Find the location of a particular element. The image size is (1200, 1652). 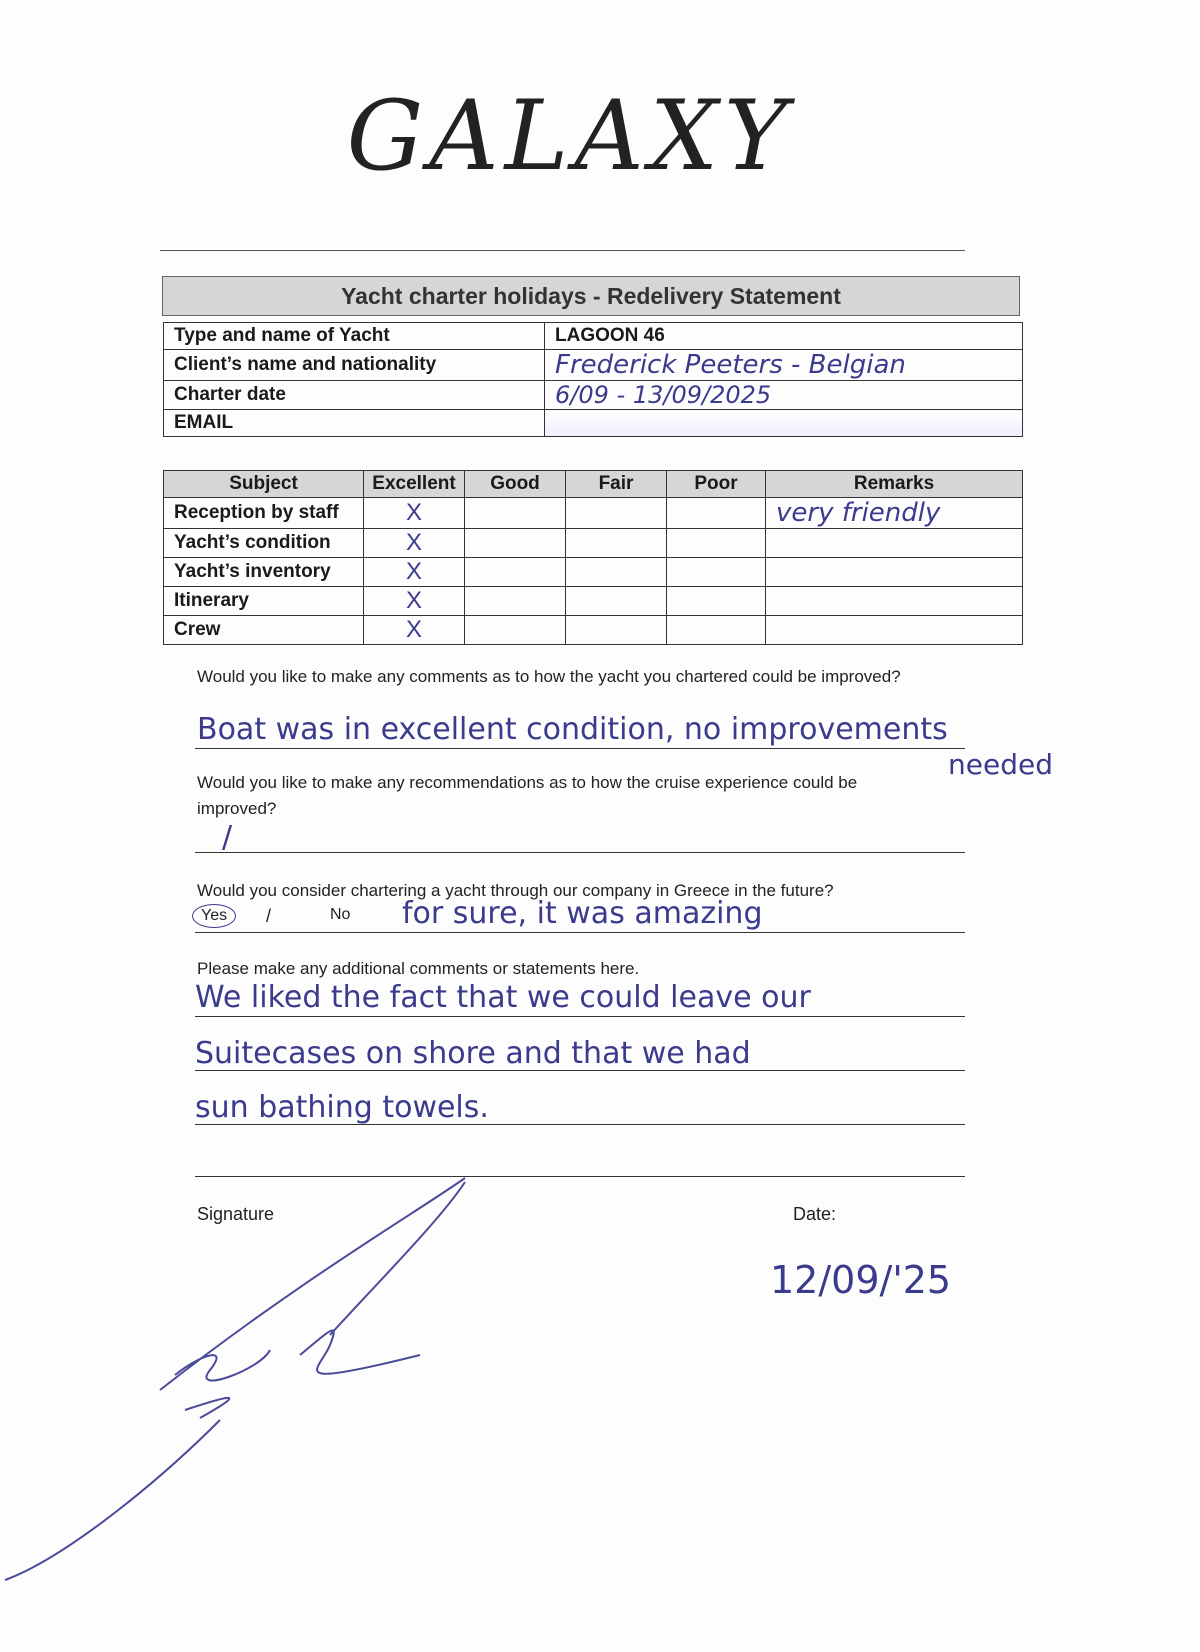

answer-yacht-improvements-cont: needed is located at coordinates (1000, 764).